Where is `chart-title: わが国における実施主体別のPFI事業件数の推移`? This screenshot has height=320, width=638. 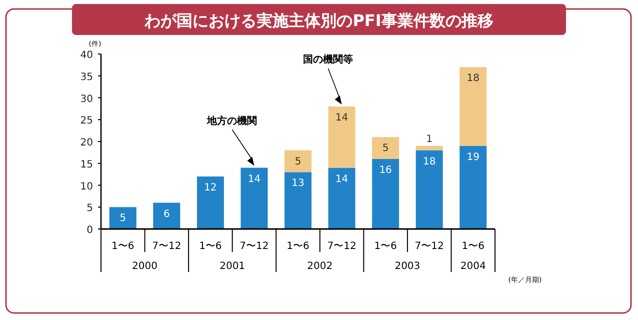
chart-title: わが国における実施主体別のPFI事業件数の推移 is located at coordinates (319, 20).